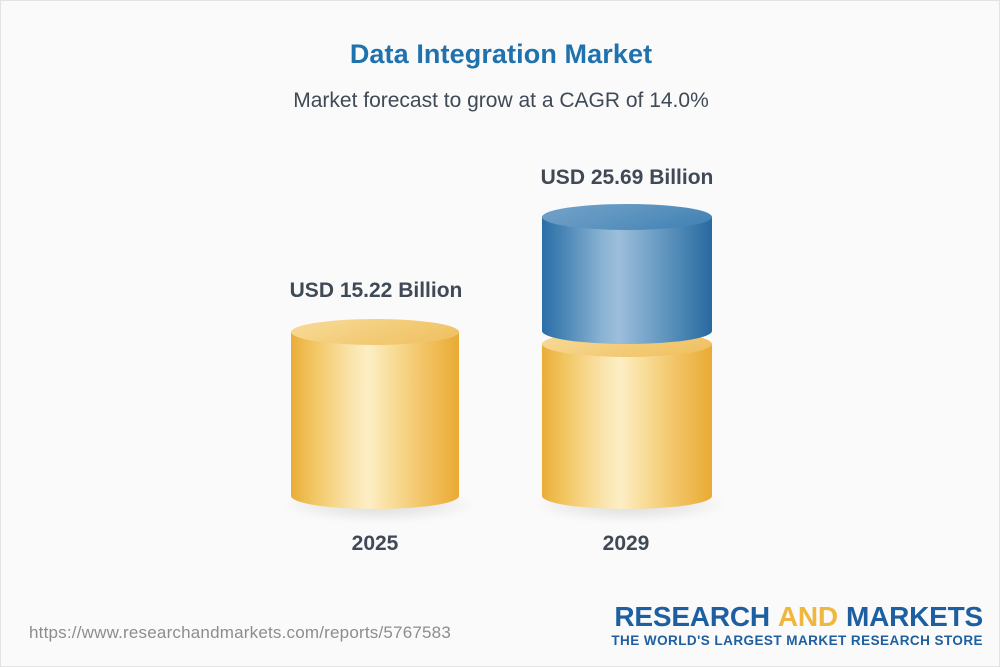 The width and height of the screenshot is (1000, 667). I want to click on bar-cylinder-2029-growth-segment, so click(627, 274).